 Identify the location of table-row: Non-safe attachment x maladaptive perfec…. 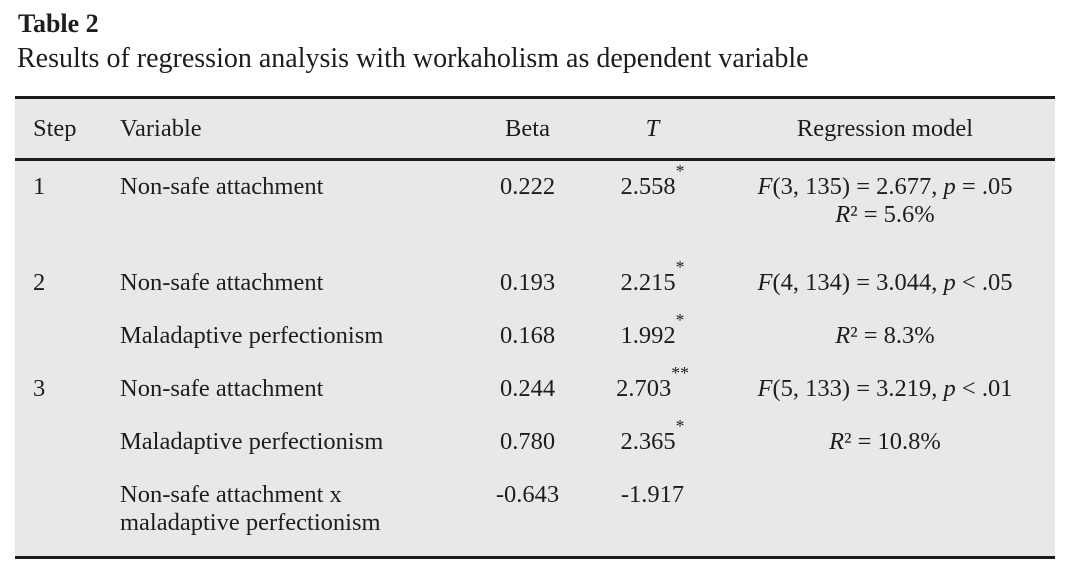
(535, 513).